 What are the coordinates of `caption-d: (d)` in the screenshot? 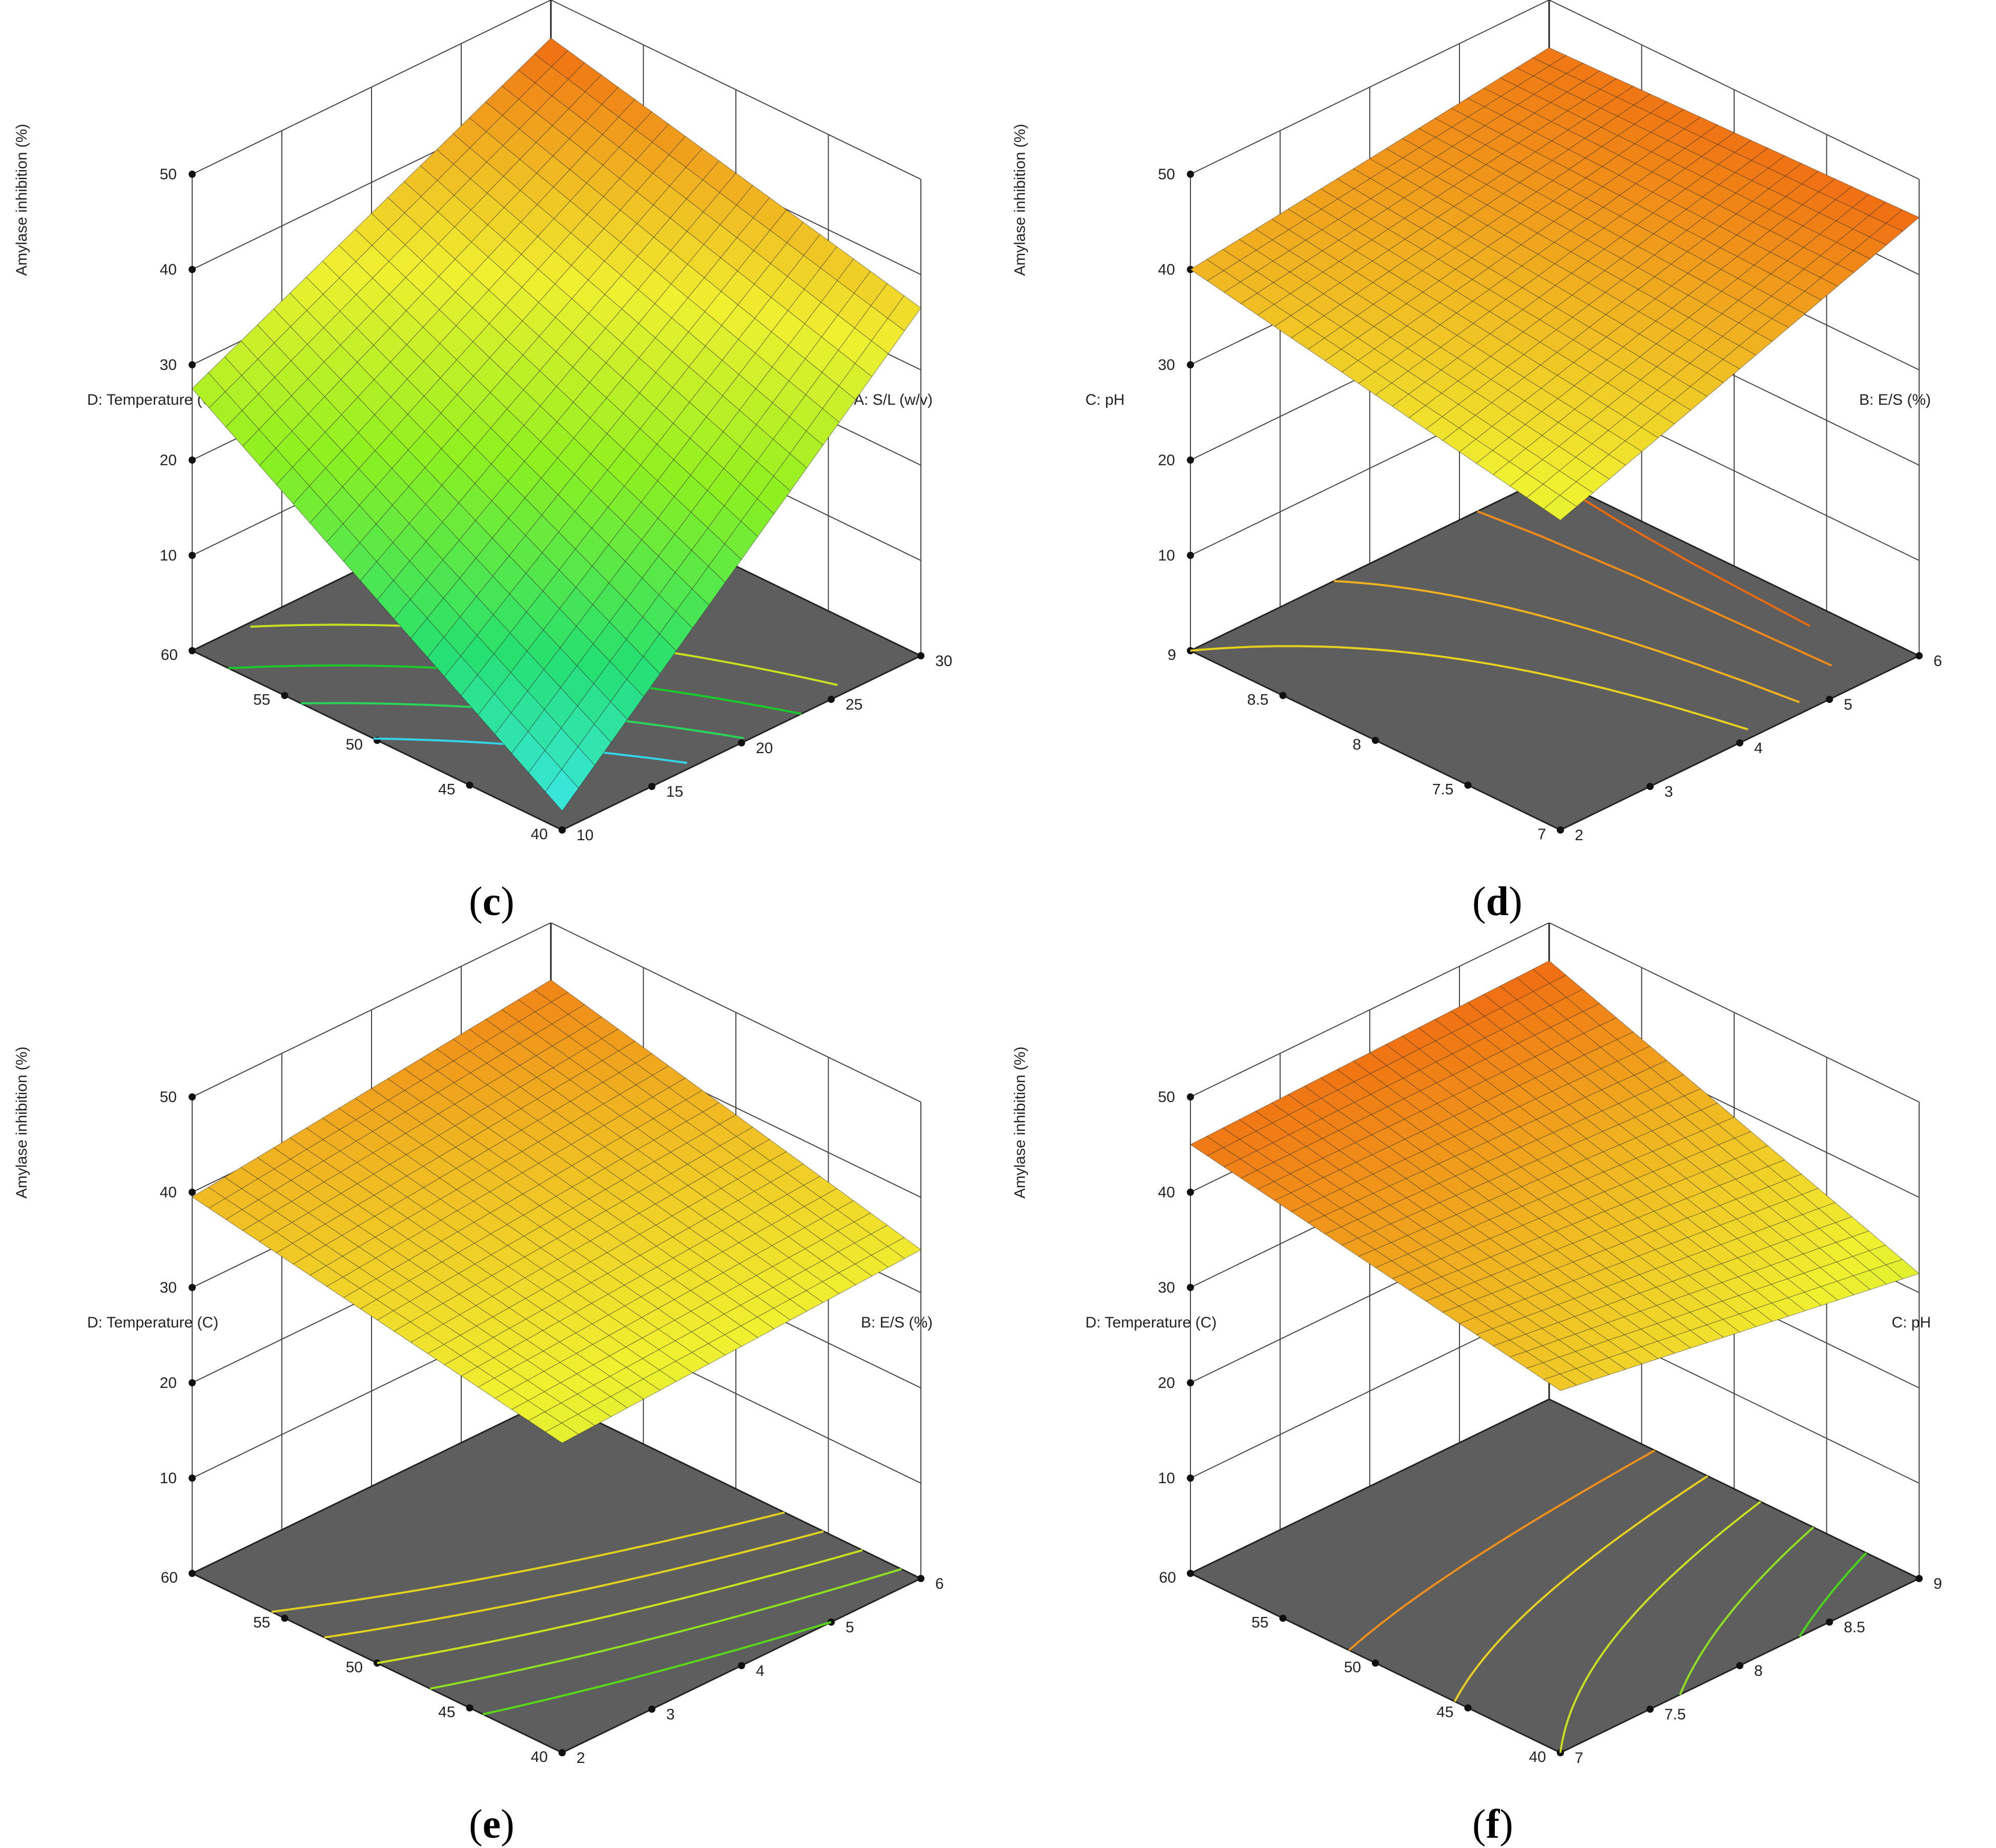 It's located at (1497, 901).